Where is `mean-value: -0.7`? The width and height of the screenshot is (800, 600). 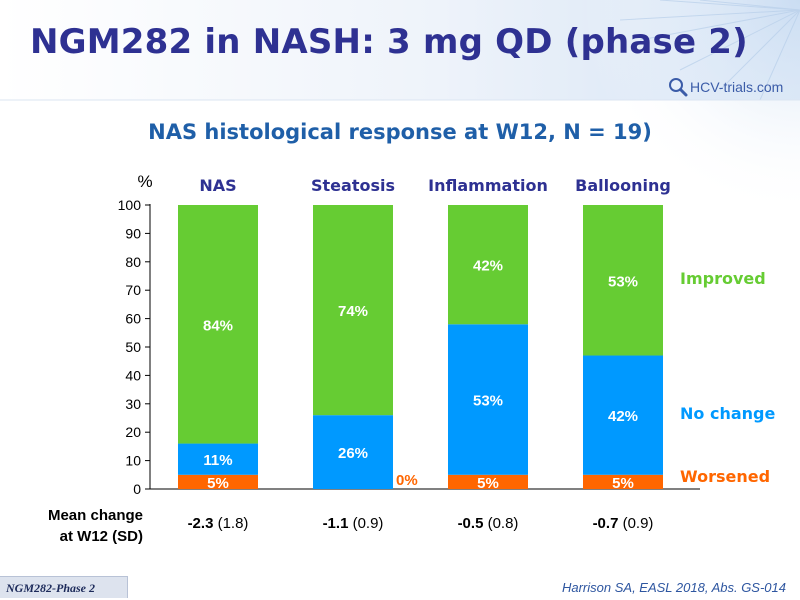 mean-value: -0.7 is located at coordinates (606, 523).